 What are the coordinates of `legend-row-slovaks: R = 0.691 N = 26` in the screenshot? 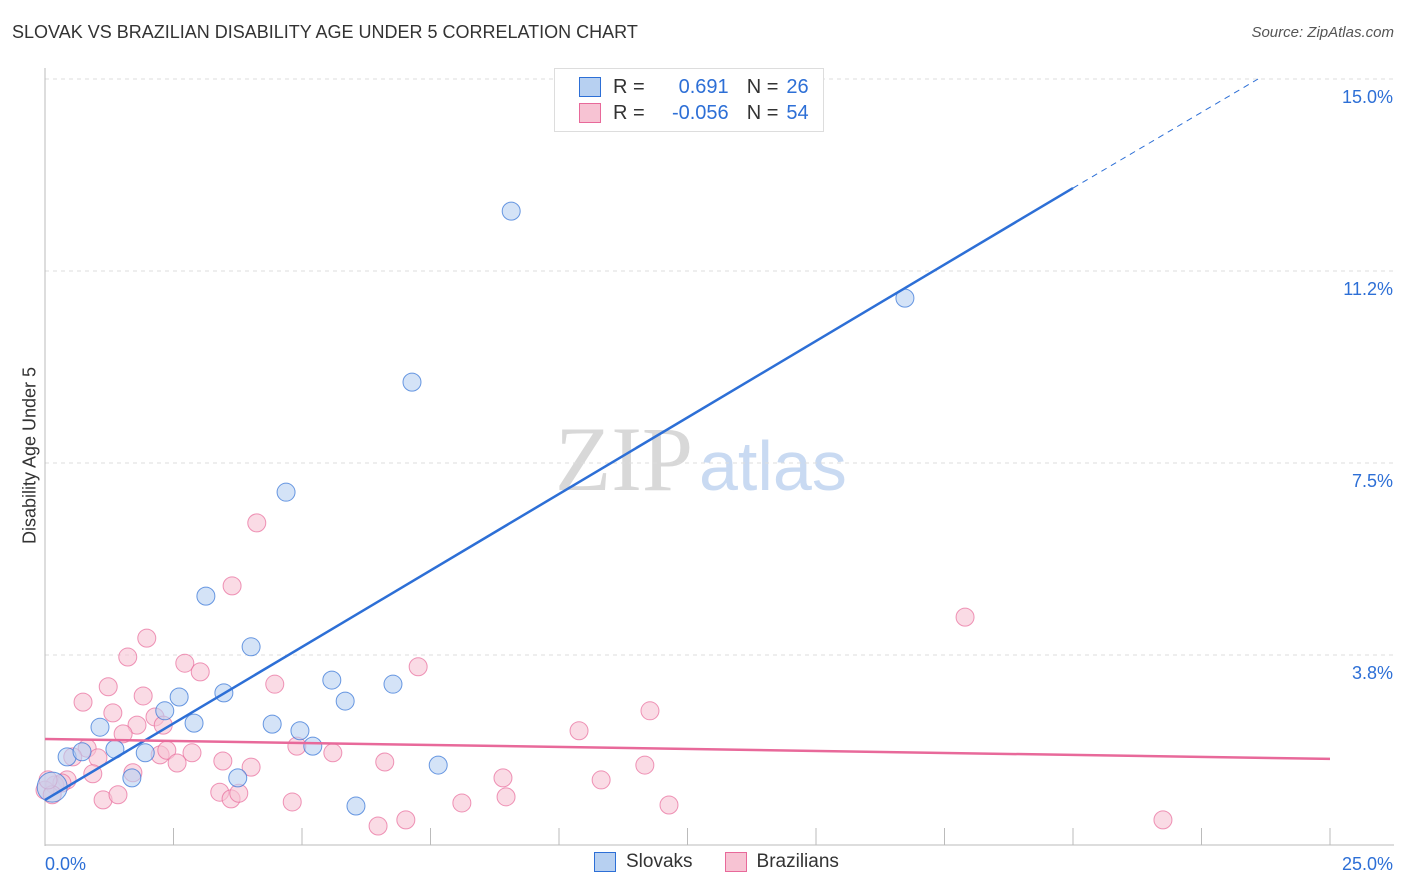 It's located at (694, 87).